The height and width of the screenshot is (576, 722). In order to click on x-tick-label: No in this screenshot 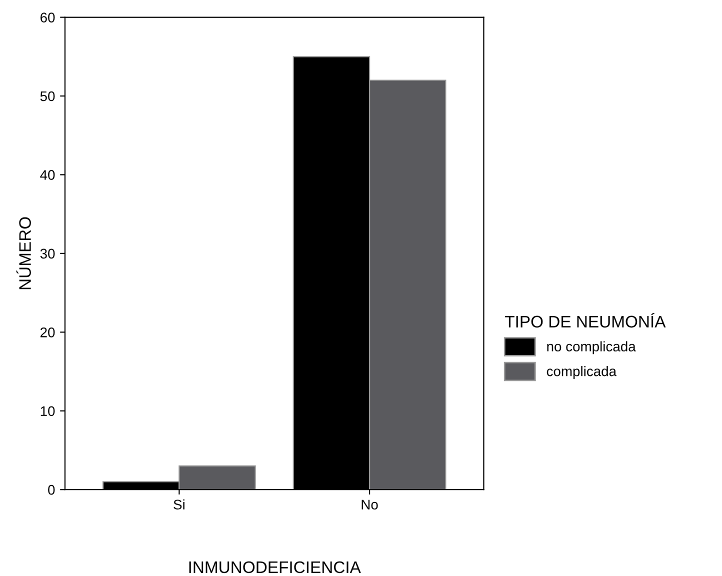, I will do `click(370, 505)`.